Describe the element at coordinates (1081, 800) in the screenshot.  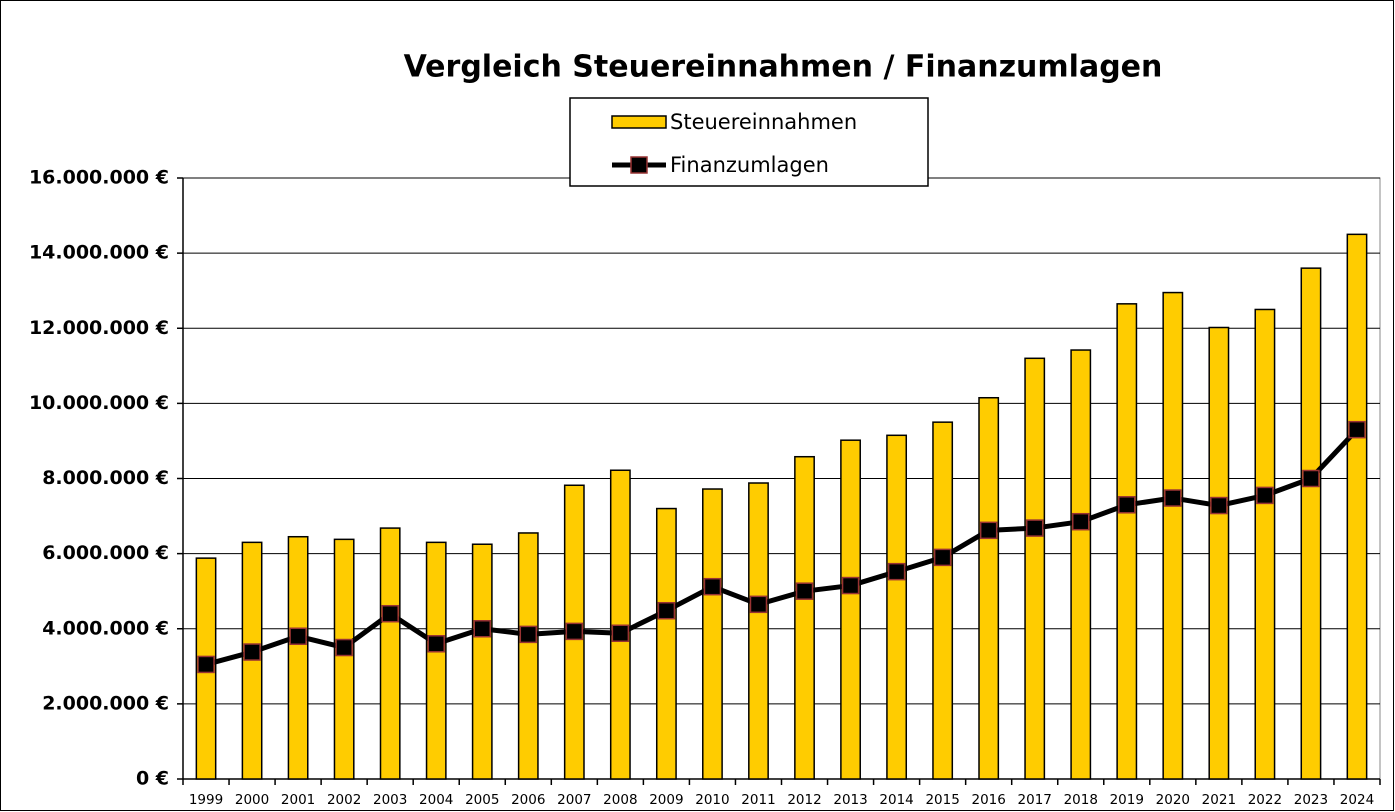
I see `x-tick-label: 2018` at that location.